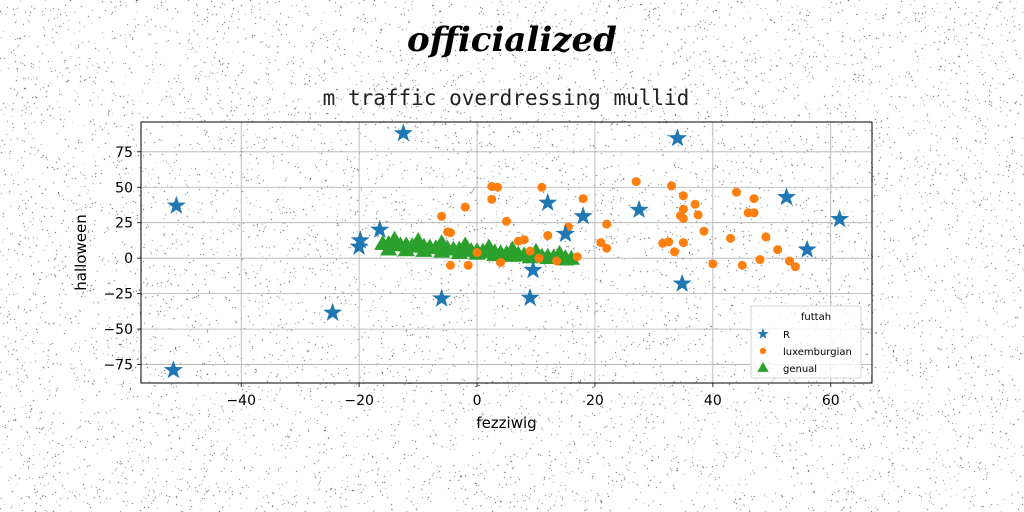 The height and width of the screenshot is (512, 1024). I want to click on x-axis-ticks: −40 −20 0 20 40 60, so click(533, 396).